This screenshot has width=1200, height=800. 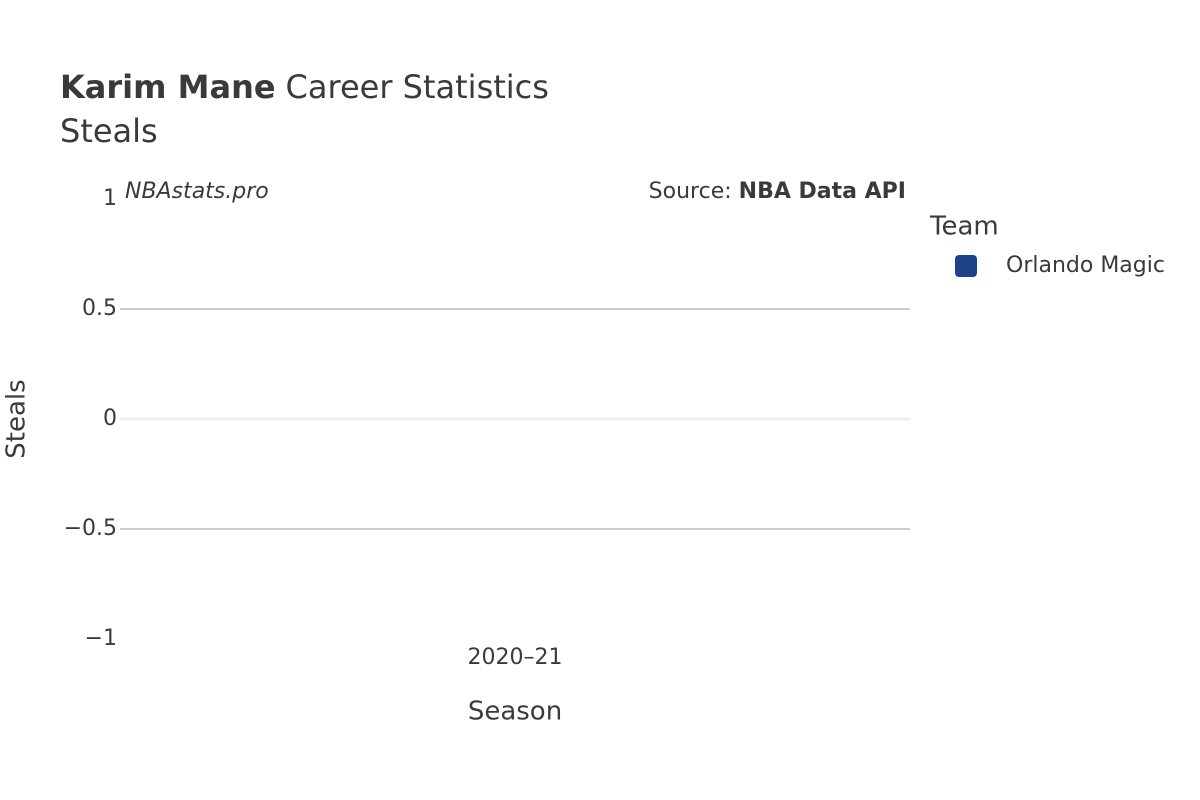 I want to click on chart-subtitle: Steals, so click(x=109, y=131).